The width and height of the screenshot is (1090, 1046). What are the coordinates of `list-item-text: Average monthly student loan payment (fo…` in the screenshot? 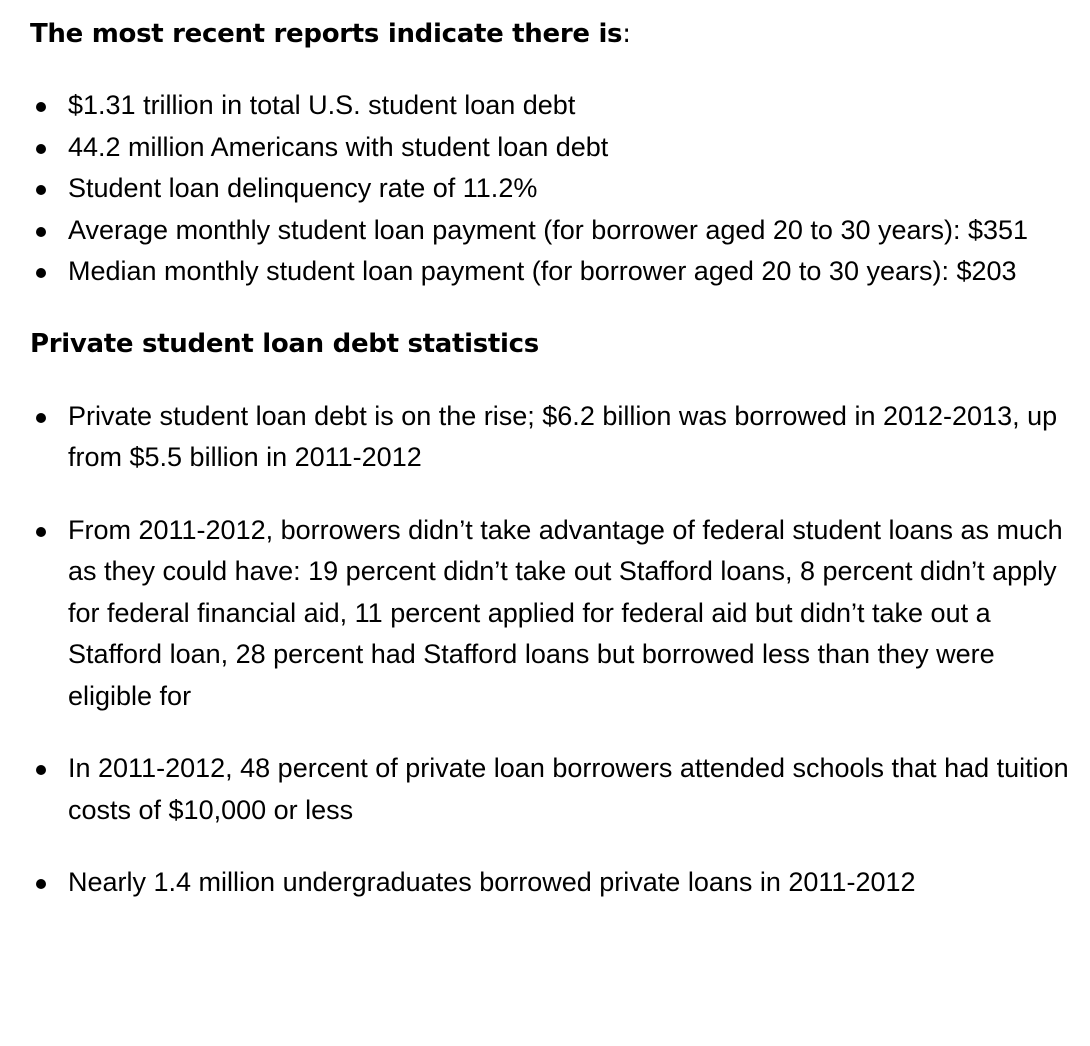 It's located at (548, 229).